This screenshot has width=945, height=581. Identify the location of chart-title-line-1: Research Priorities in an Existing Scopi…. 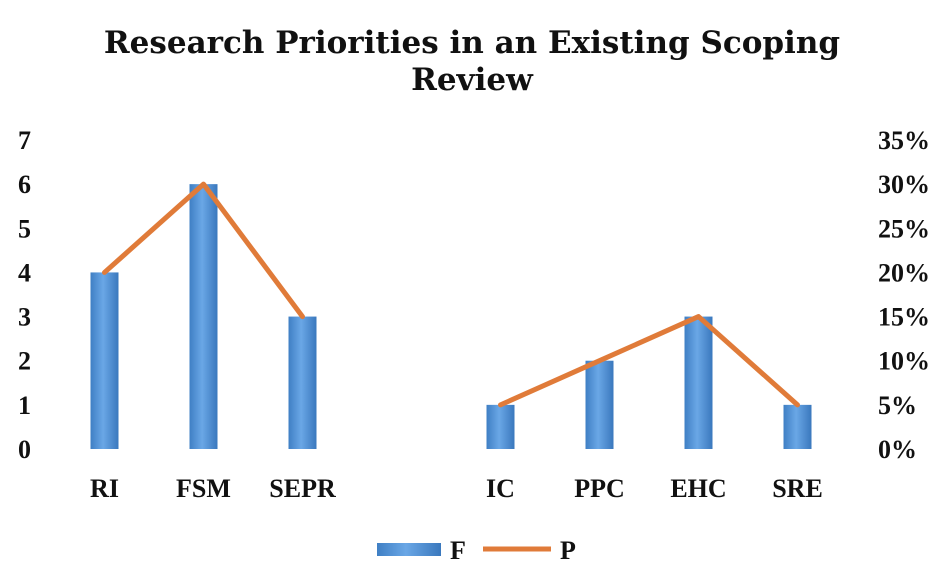
(472, 43).